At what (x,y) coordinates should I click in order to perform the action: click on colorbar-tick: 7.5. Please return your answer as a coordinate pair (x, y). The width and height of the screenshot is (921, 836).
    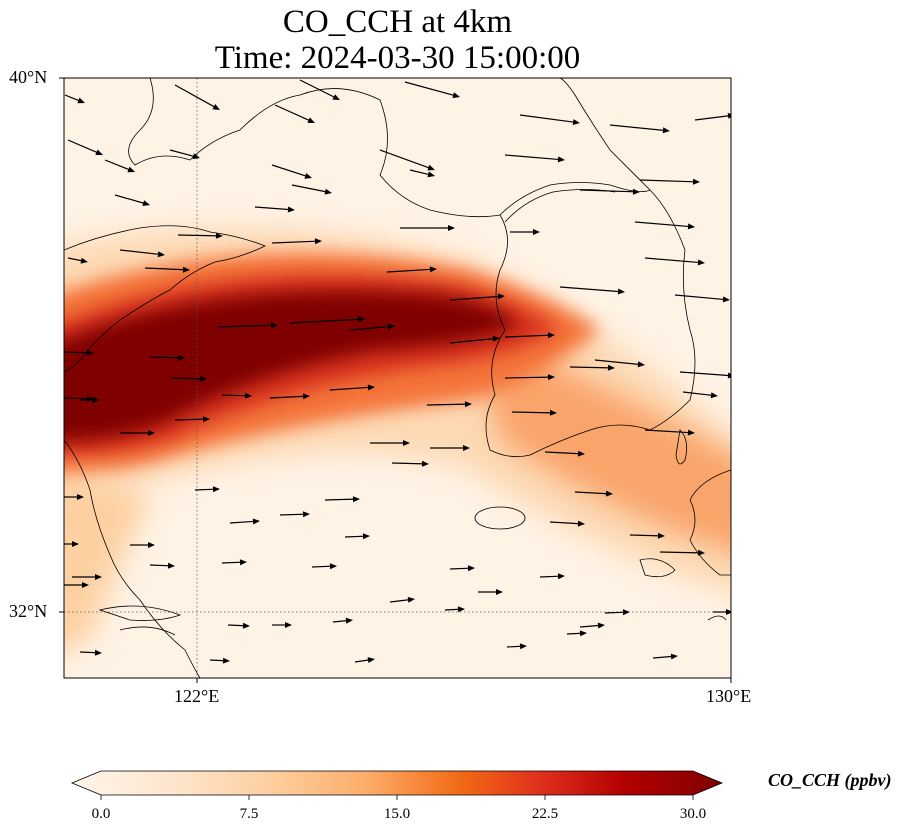
    Looking at the image, I should click on (249, 814).